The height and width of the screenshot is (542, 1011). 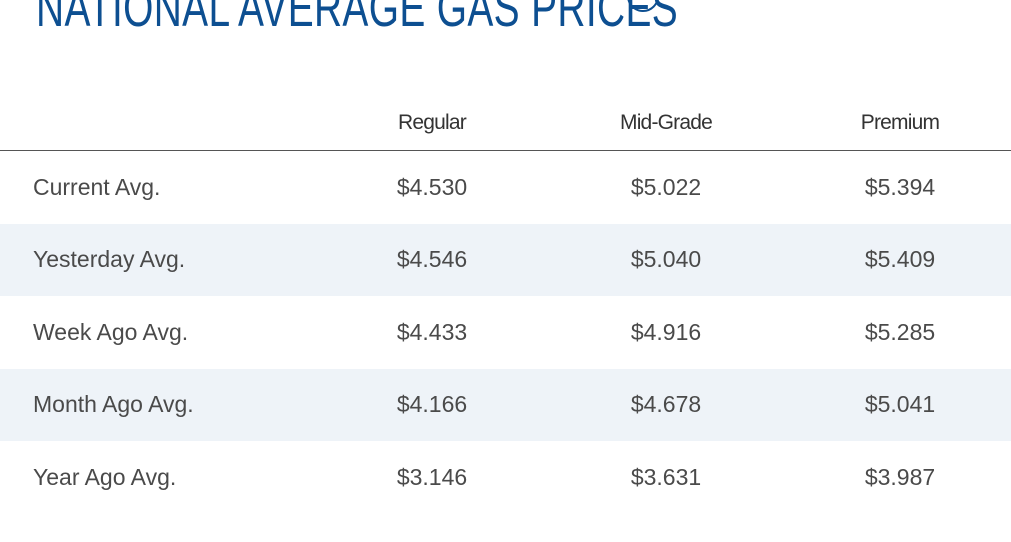 I want to click on table-row: Month Ago Avg. $4.166 $4.678 $5.041, so click(x=505, y=404).